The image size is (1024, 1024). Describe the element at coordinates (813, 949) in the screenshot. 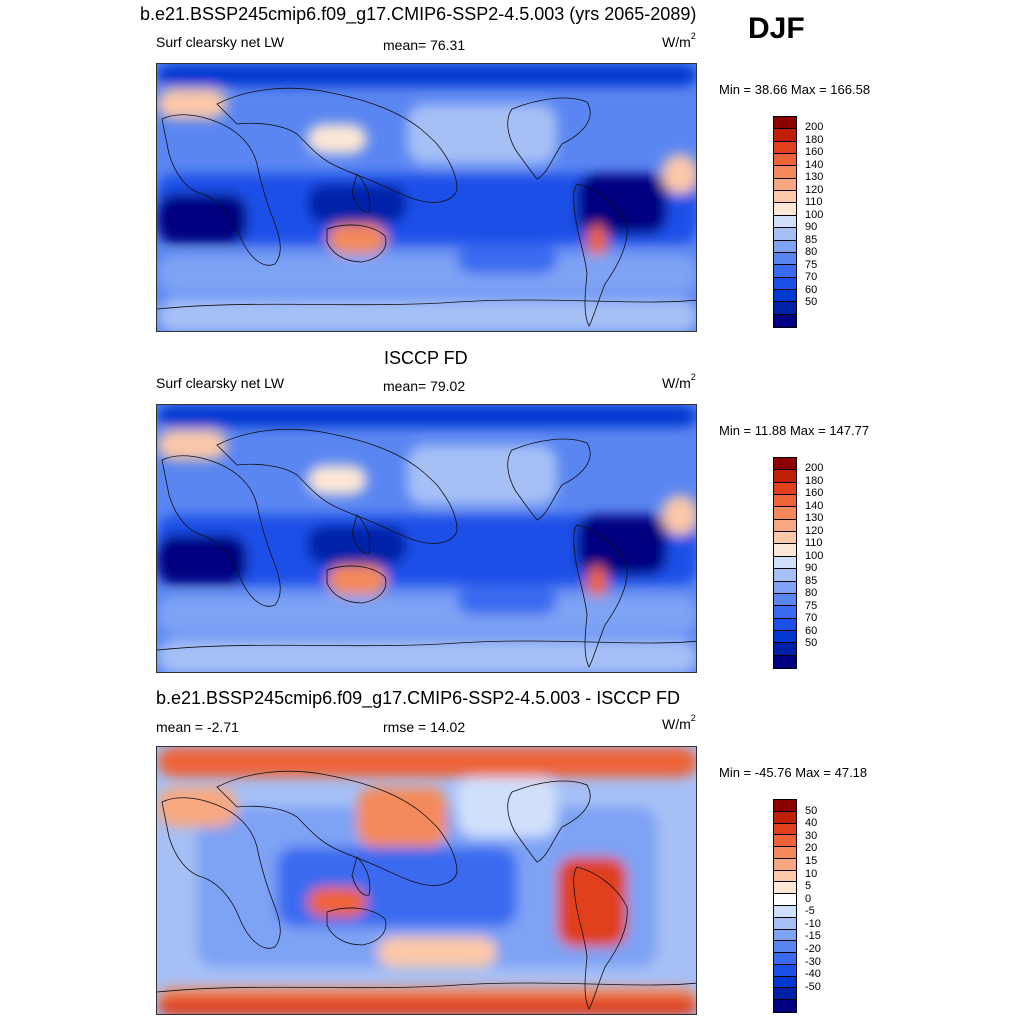

I see `colorbar-tick-label: -20` at that location.